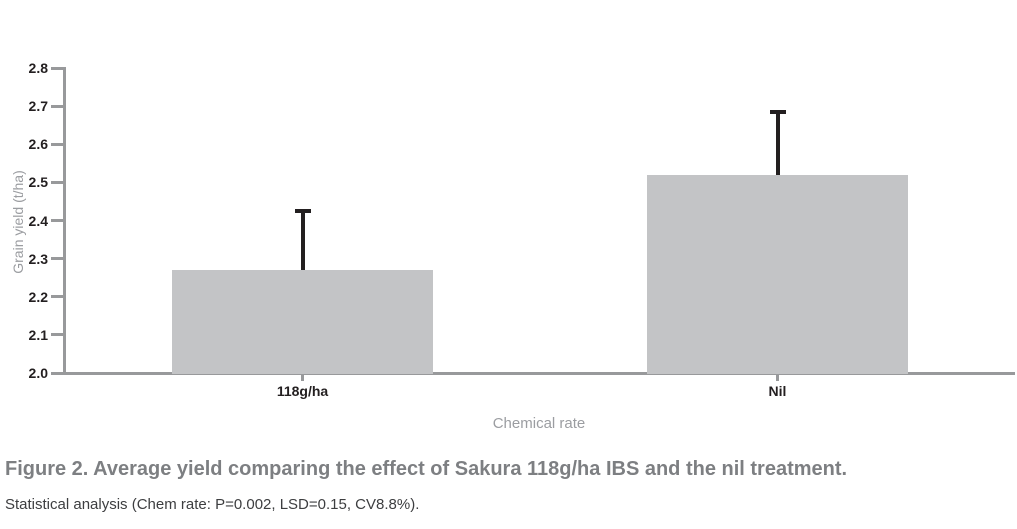  What do you see at coordinates (38, 182) in the screenshot?
I see `y-axis-tick-label: 2.5` at bounding box center [38, 182].